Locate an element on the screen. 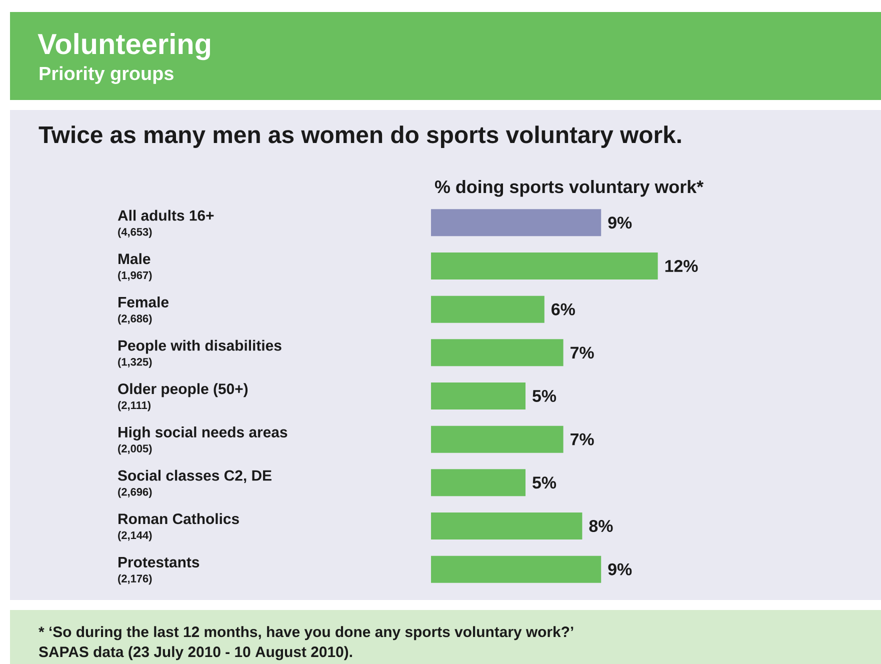 This screenshot has width=881, height=664. y-tick-label: Protestants is located at coordinates (159, 562).